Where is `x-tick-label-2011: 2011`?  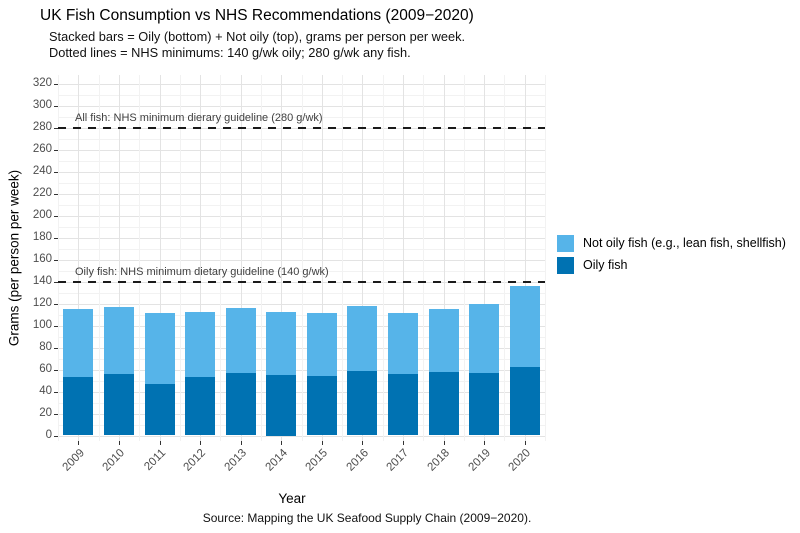
x-tick-label-2011: 2011 is located at coordinates (155, 460).